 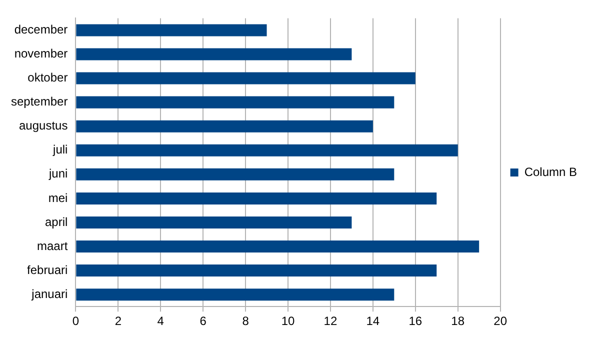 What do you see at coordinates (501, 321) in the screenshot?
I see `x-tick-label: 20` at bounding box center [501, 321].